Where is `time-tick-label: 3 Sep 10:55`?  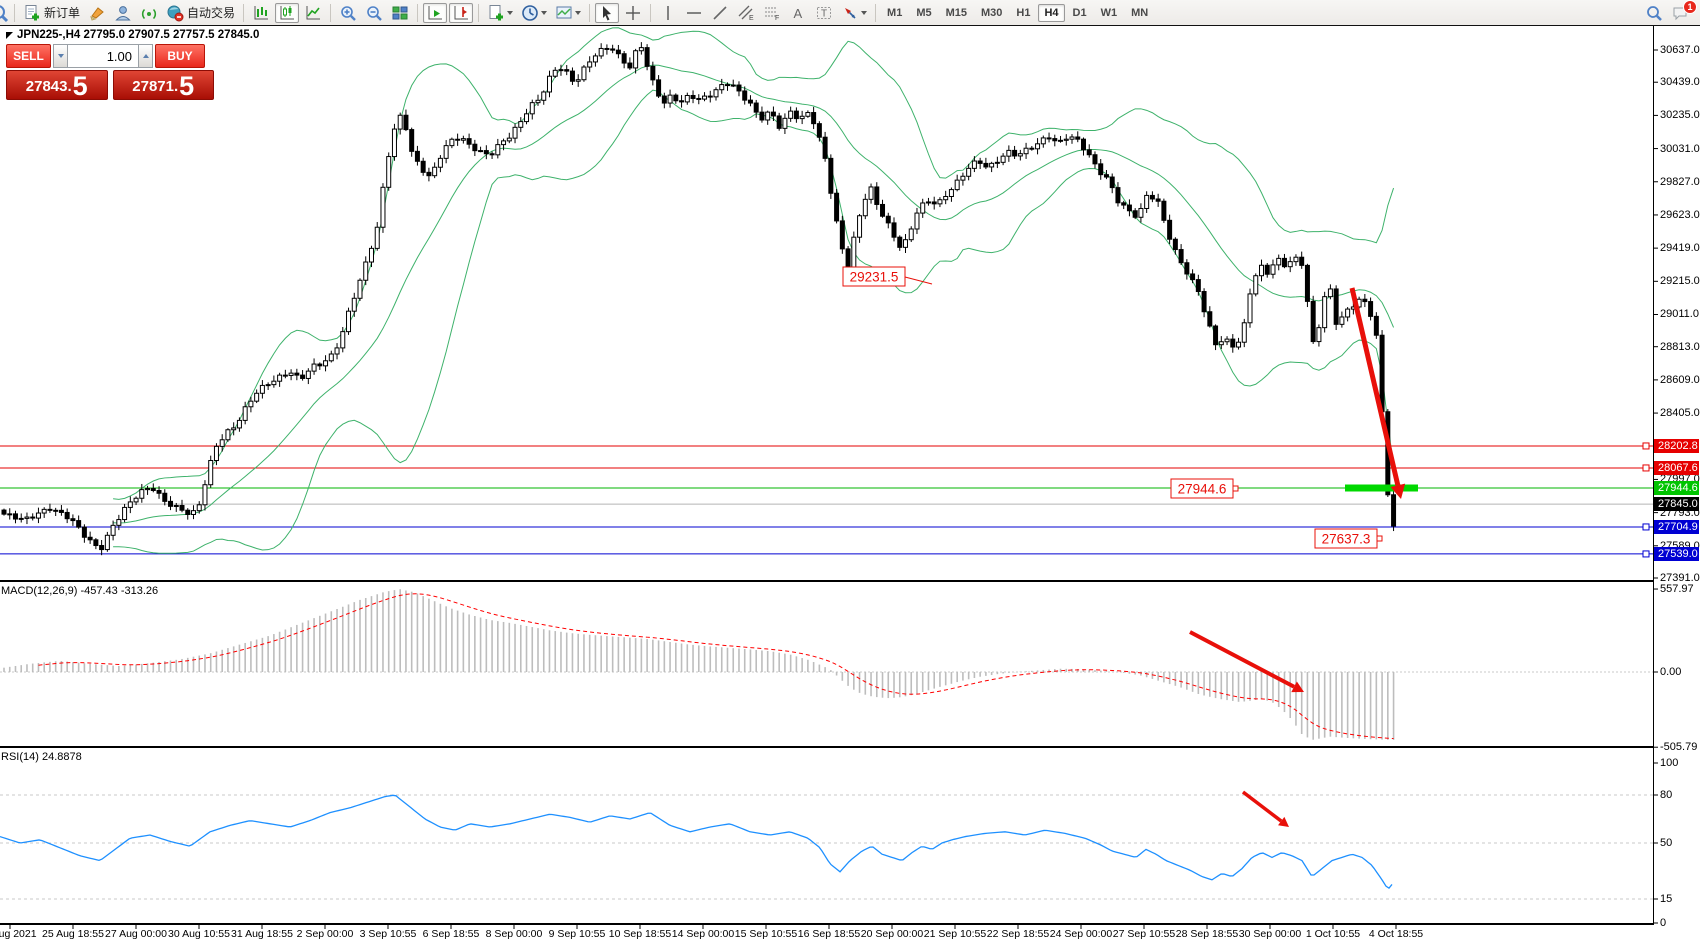
time-tick-label: 3 Sep 10:55 is located at coordinates (388, 934).